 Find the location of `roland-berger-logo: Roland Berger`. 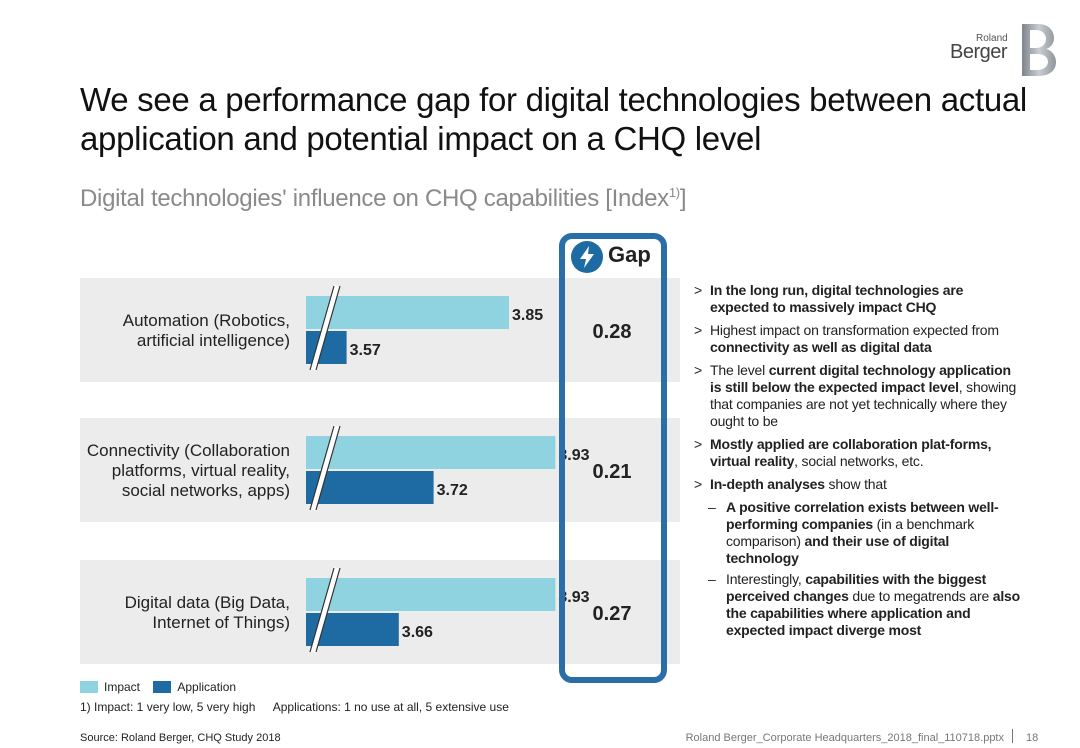

roland-berger-logo: Roland Berger is located at coordinates (1003, 50).